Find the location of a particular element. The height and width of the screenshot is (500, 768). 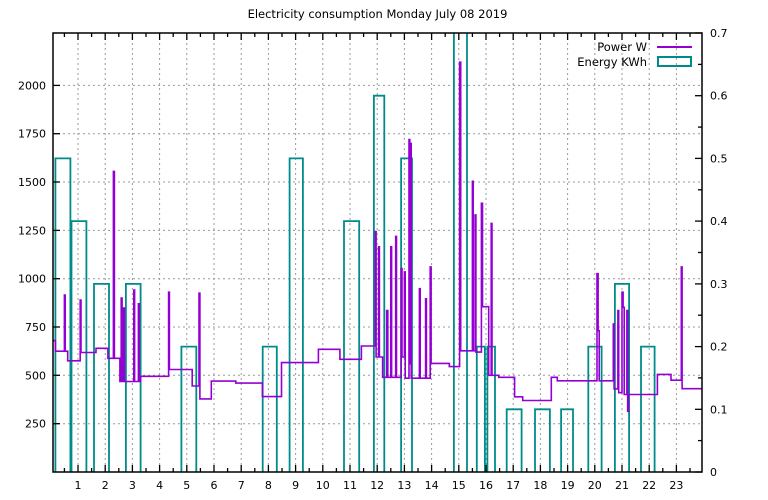

svg-text: 9 is located at coordinates (295, 485).